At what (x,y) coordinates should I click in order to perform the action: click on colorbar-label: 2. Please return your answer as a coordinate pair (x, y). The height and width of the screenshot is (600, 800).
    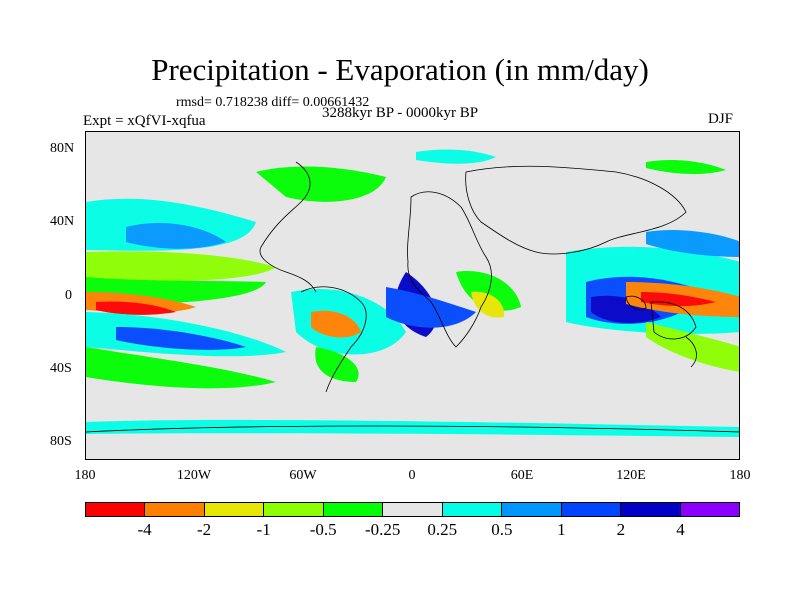
    Looking at the image, I should click on (621, 529).